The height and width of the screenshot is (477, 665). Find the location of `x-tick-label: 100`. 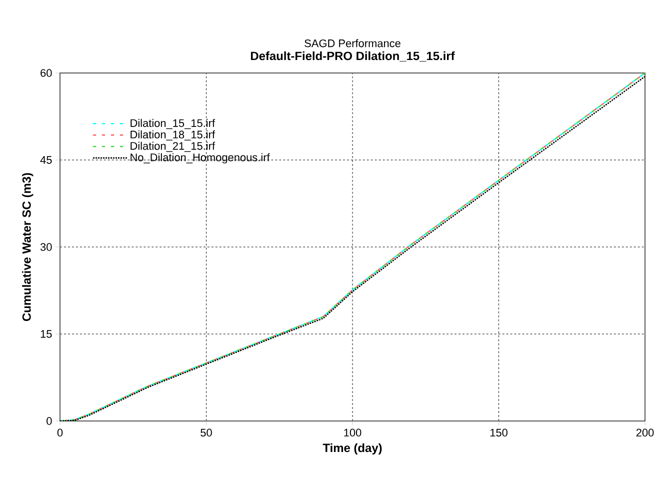

x-tick-label: 100 is located at coordinates (353, 432).